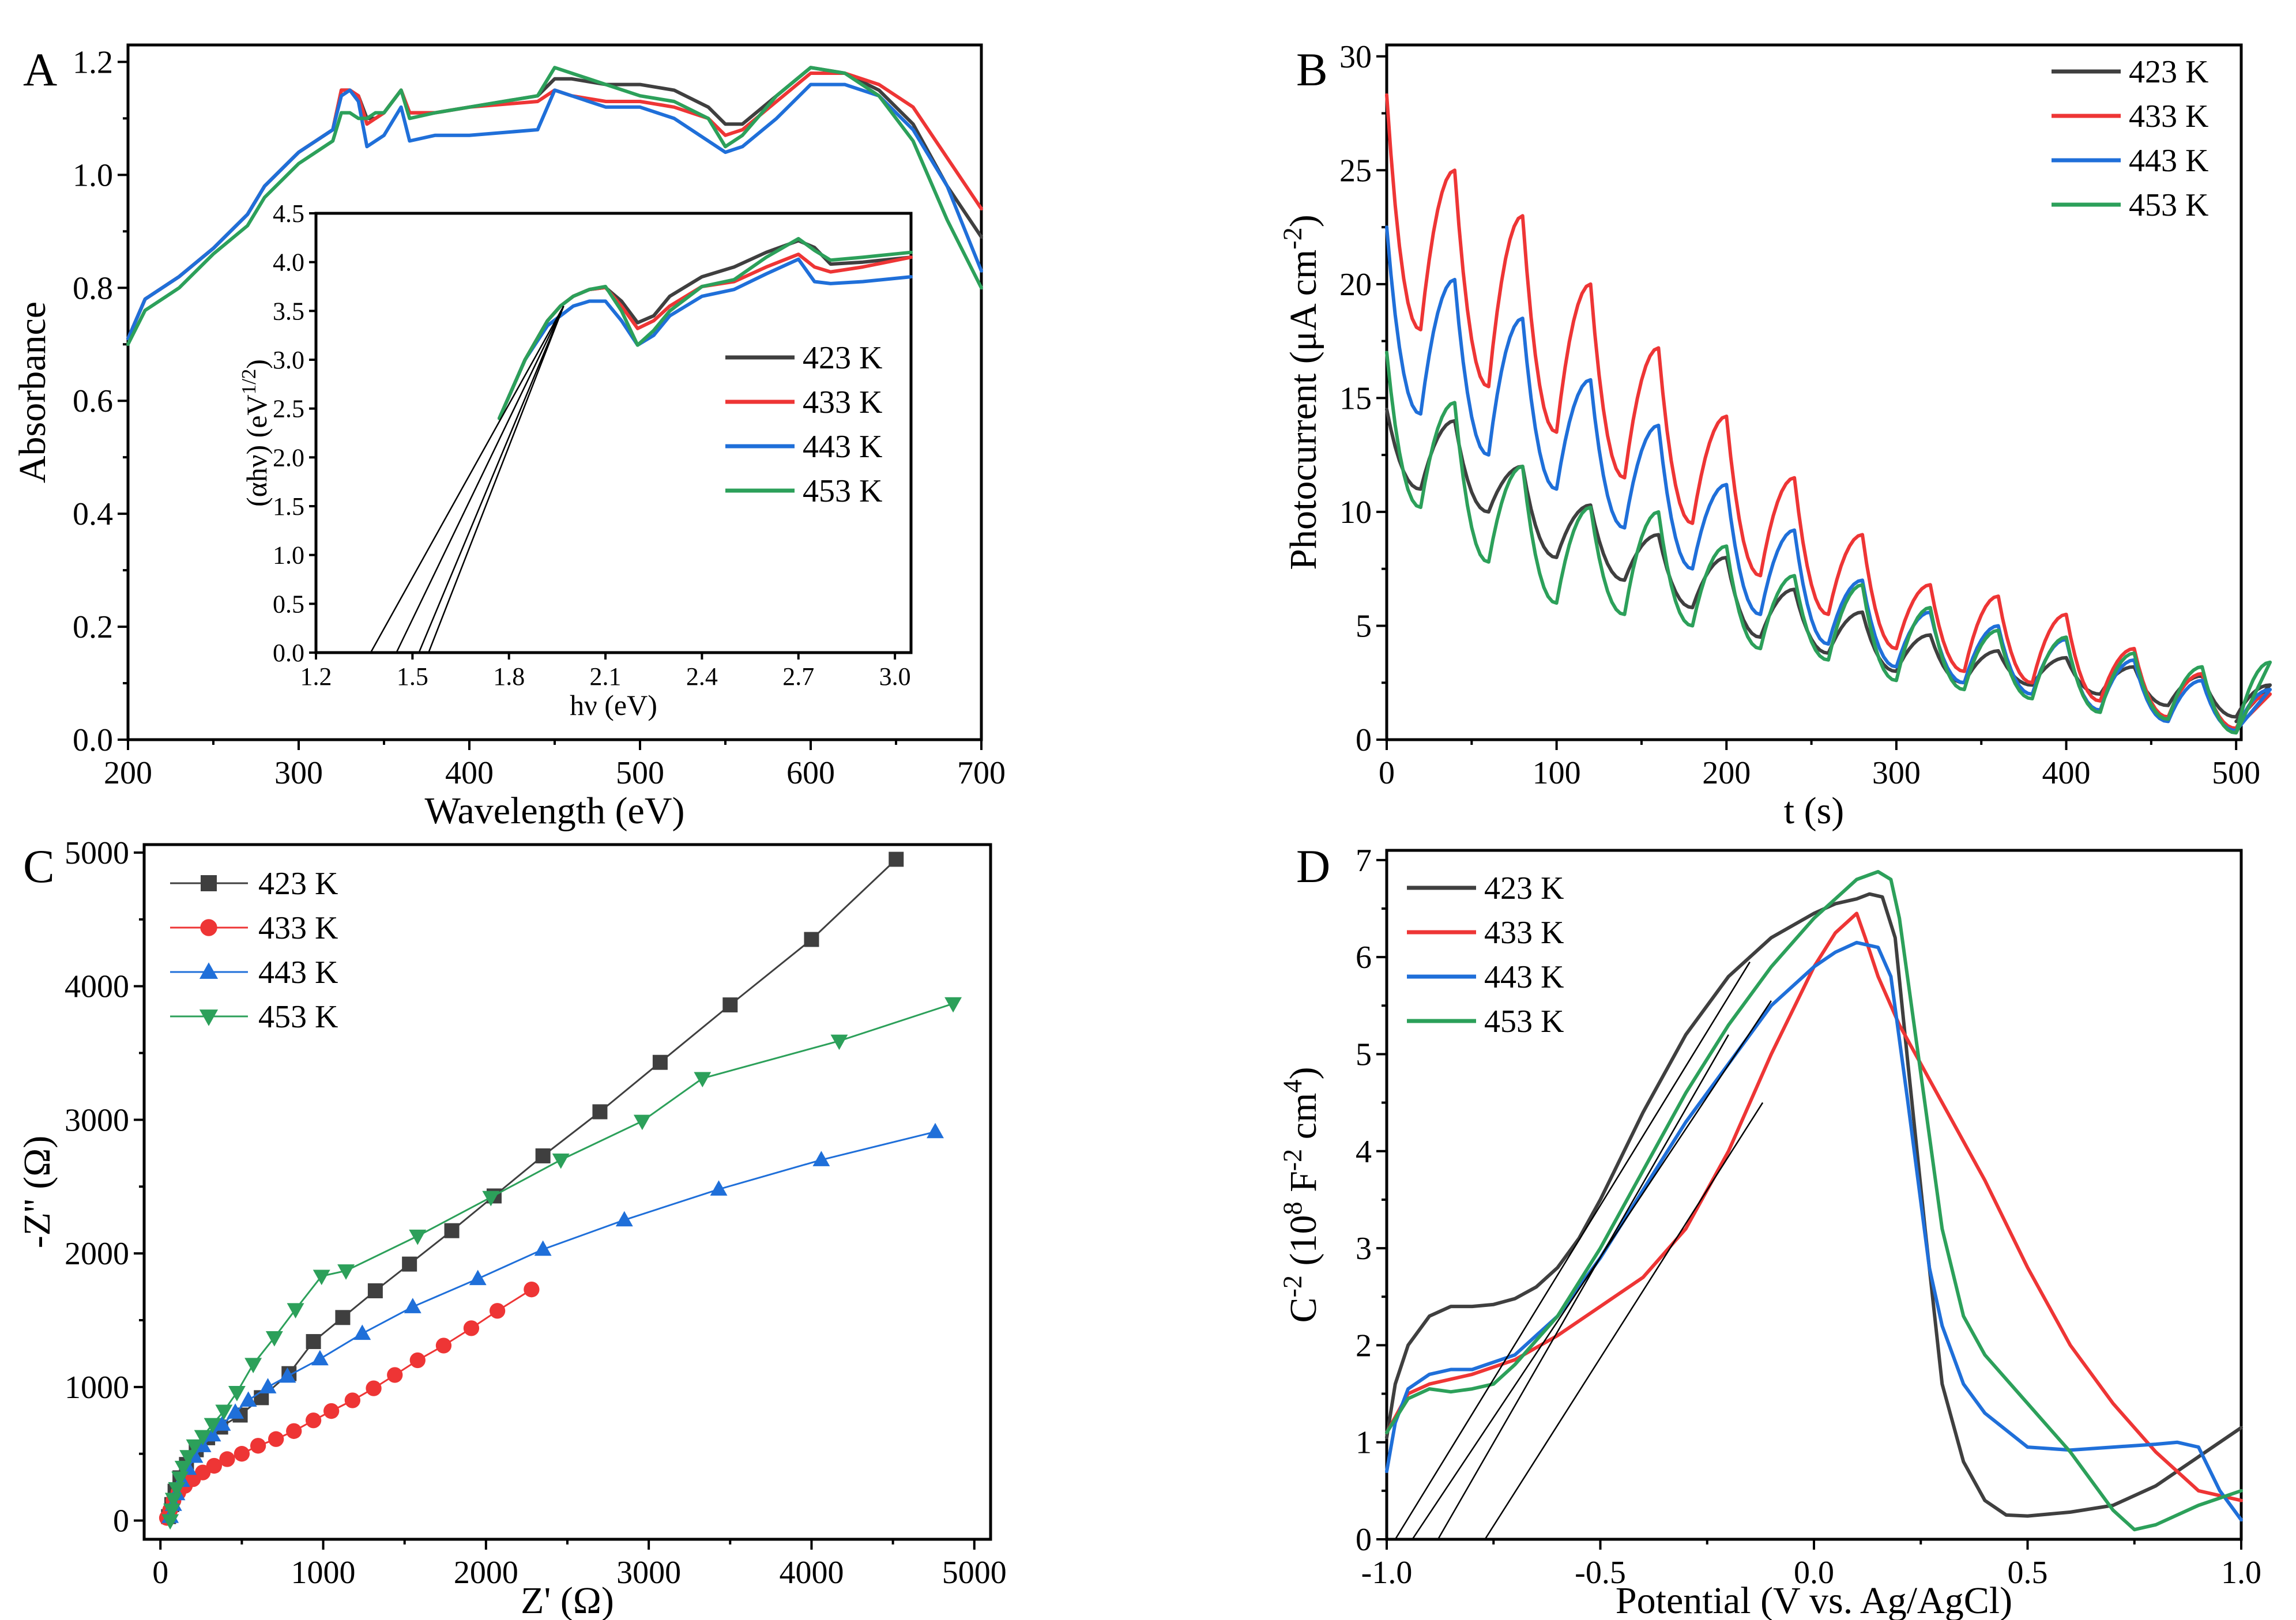  Describe the element at coordinates (298, 928) in the screenshot. I see `legend-label: 433 K` at that location.